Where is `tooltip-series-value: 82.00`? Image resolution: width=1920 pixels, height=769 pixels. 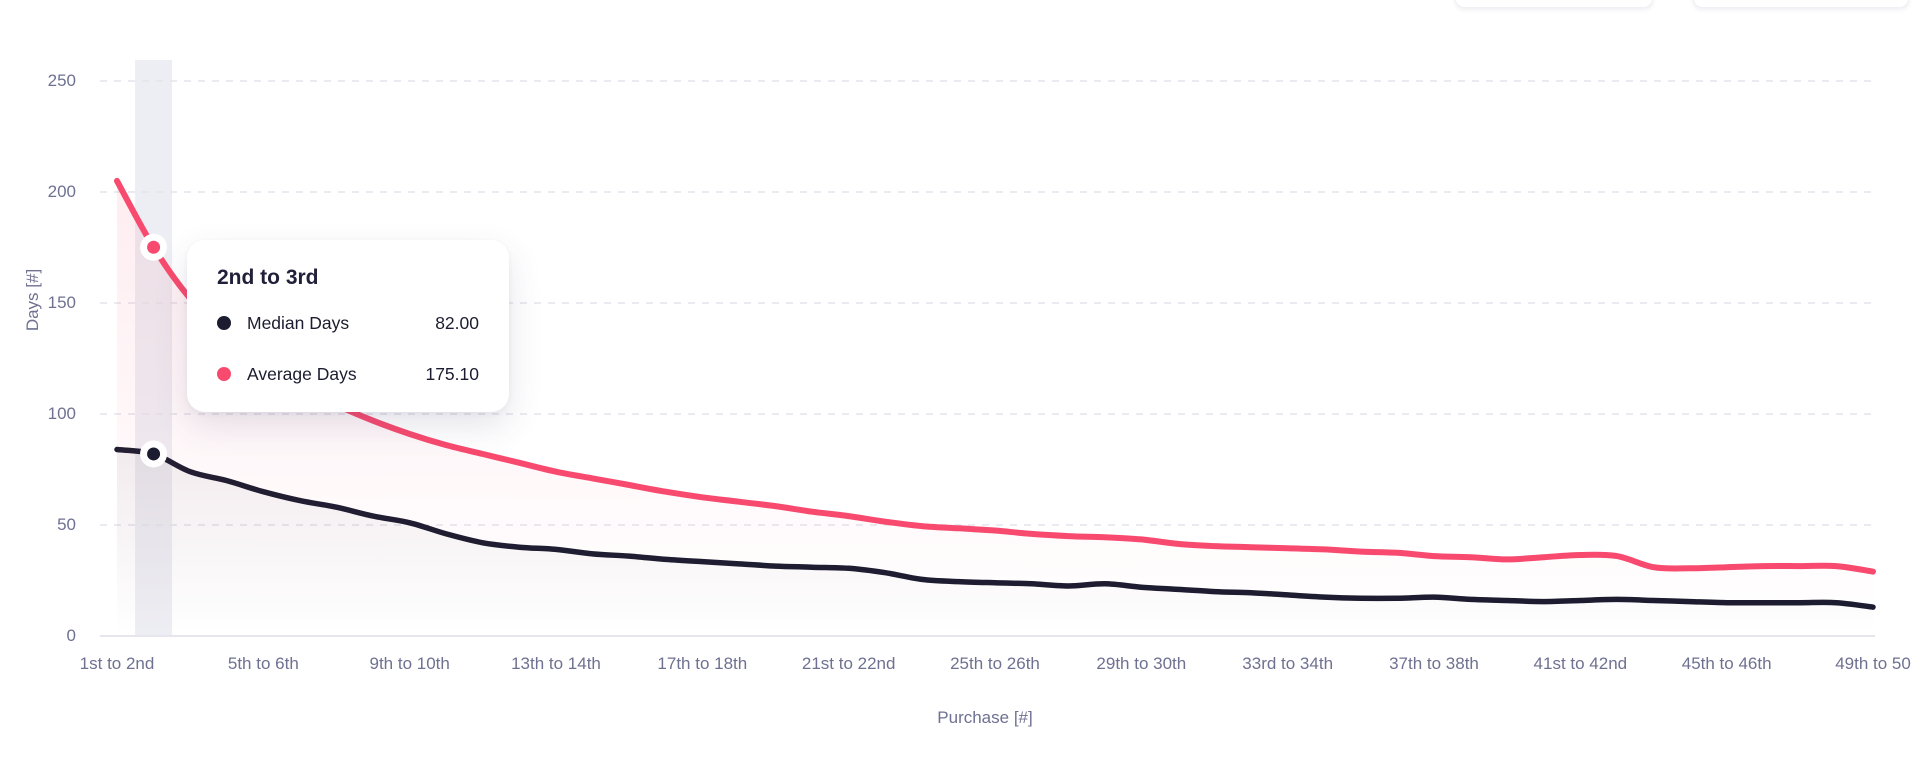 tooltip-series-value: 82.00 is located at coordinates (457, 322).